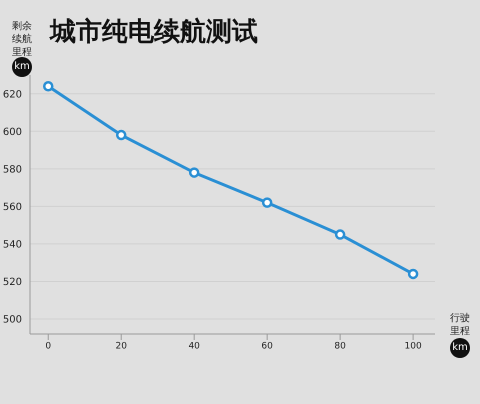  I want to click on y-tick-label: 540, so click(12, 244).